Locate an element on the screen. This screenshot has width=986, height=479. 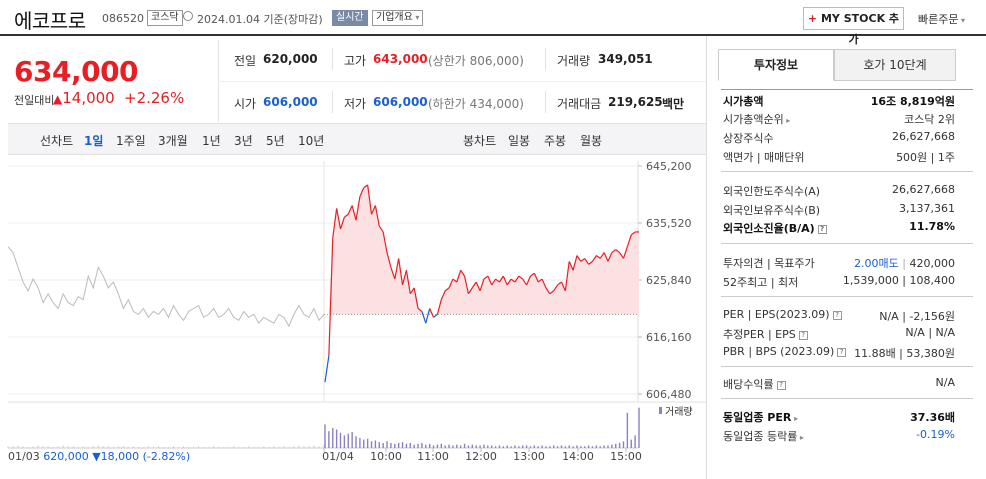
info-key-wrap: 52주최고 | 최저 is located at coordinates (760, 282).